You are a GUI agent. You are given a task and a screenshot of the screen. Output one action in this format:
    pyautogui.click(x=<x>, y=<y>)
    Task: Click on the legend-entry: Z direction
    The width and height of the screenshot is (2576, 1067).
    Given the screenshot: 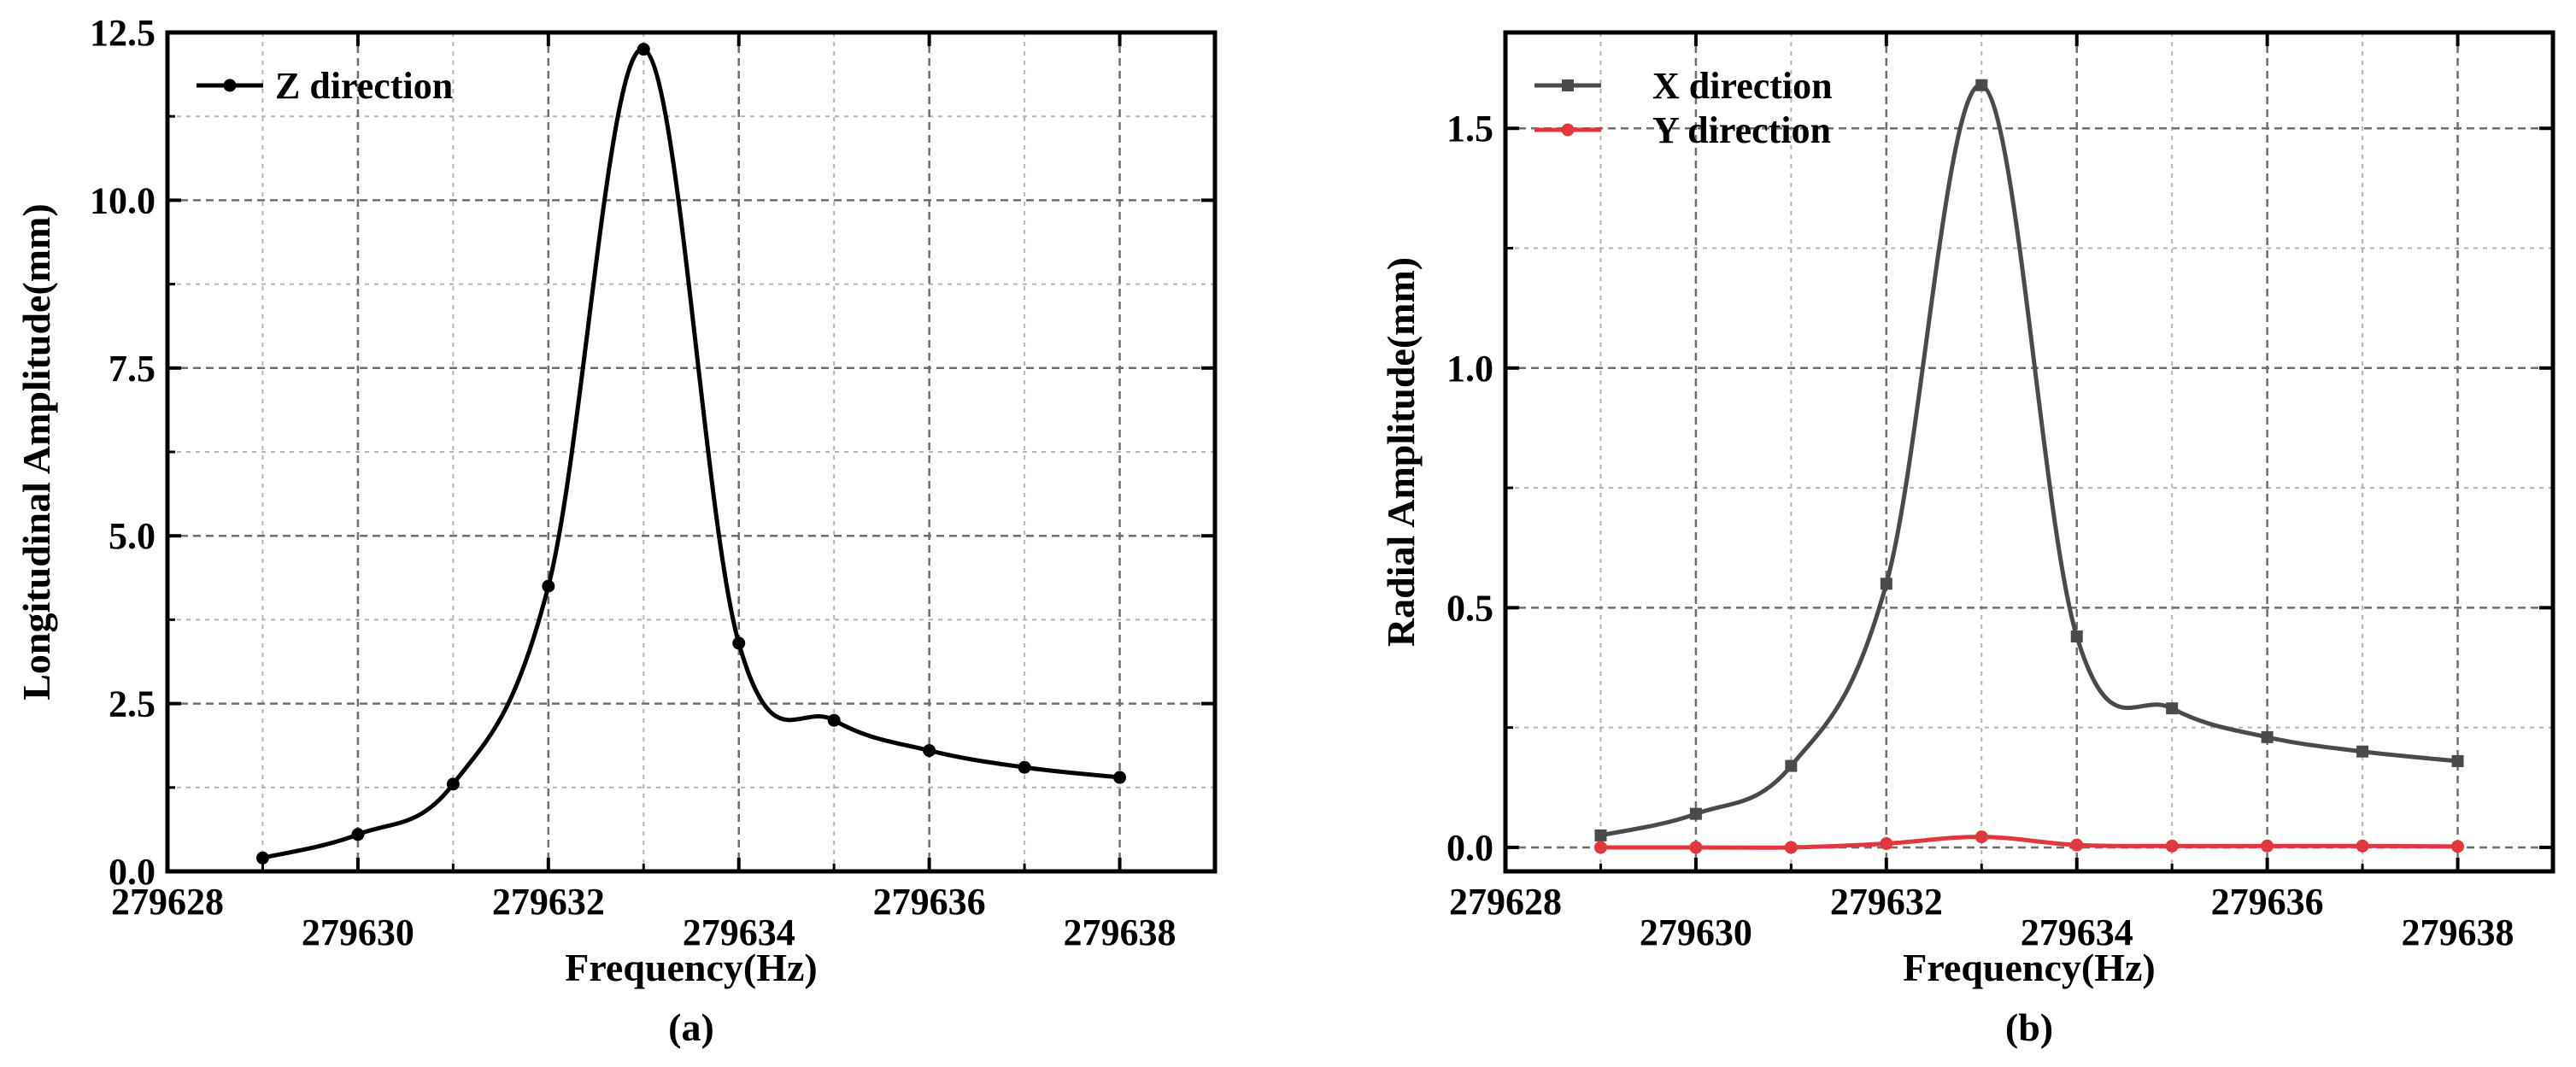 What is the action you would take?
    pyautogui.click(x=325, y=86)
    